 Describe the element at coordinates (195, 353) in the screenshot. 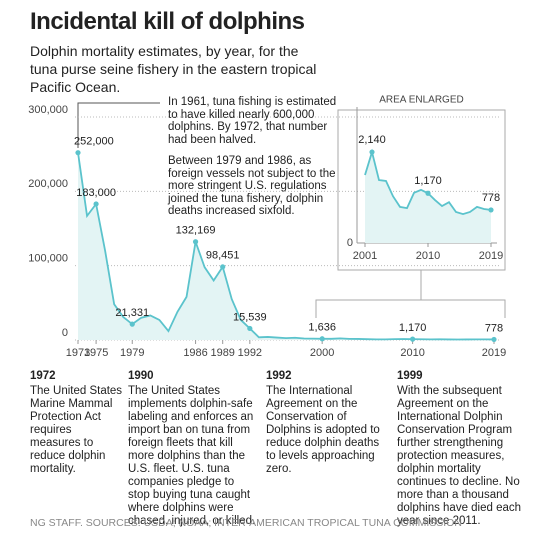

I see `x-tick-label: 1986` at that location.